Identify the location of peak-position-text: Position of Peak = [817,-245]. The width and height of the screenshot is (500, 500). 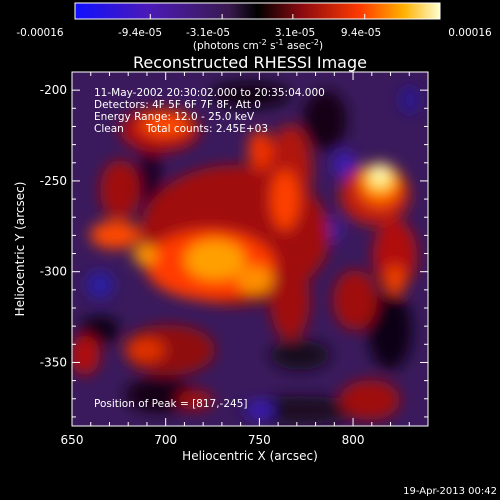
(171, 404).